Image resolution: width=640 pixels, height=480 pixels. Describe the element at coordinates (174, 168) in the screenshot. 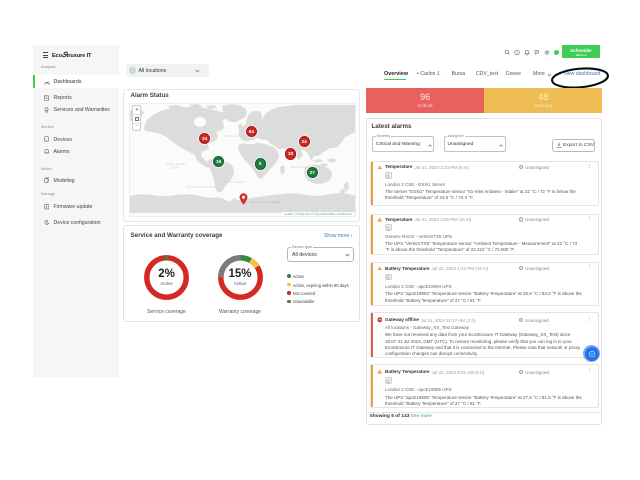

I see `svg-text: OCEAN` at that location.